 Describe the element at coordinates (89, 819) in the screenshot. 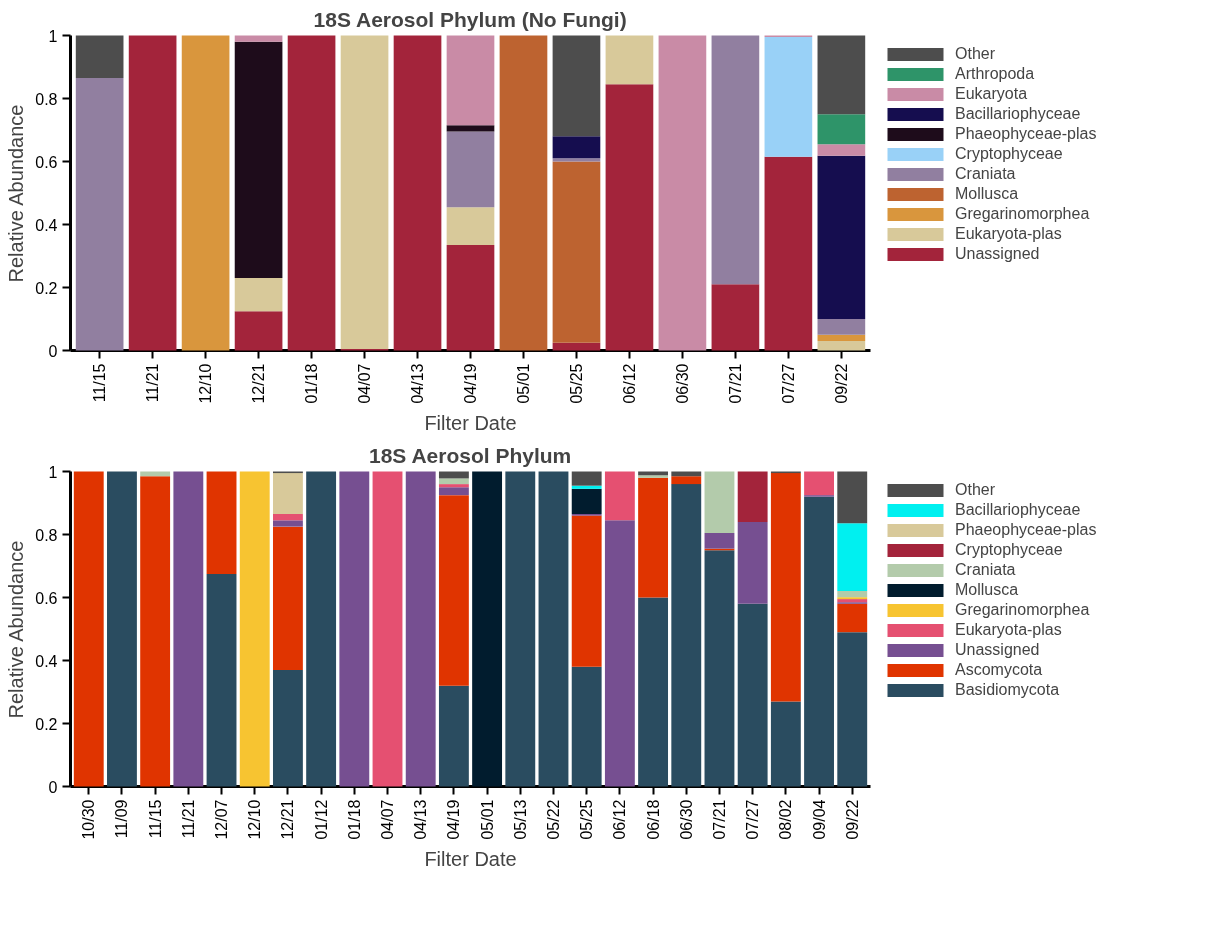

I see `x-tick-label: 10/30` at that location.